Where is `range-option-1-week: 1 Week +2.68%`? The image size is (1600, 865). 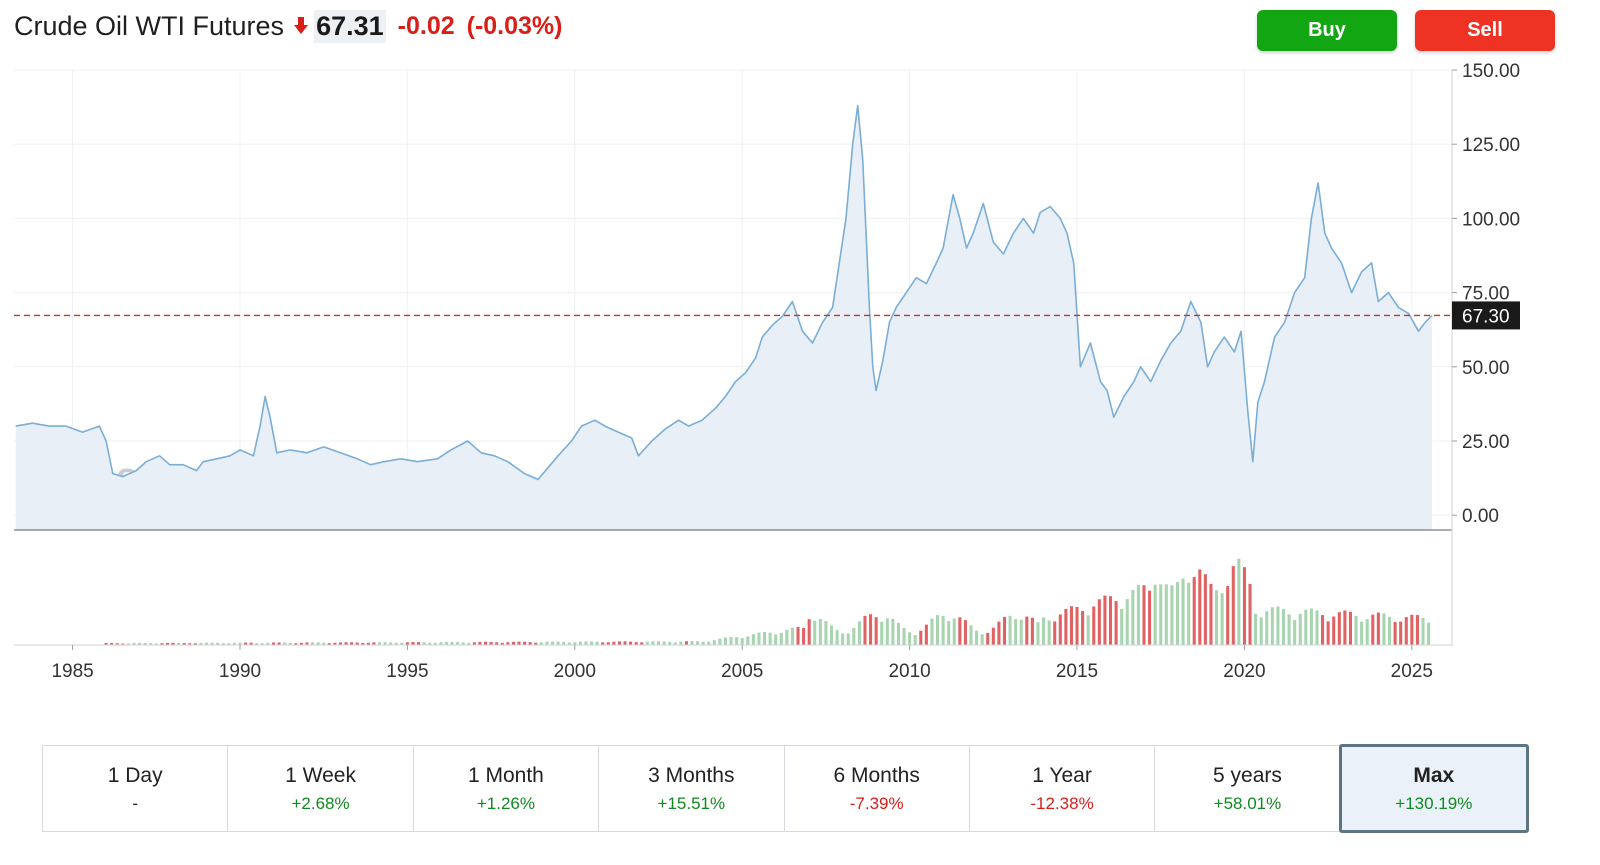 range-option-1-week: 1 Week +2.68% is located at coordinates (321, 788).